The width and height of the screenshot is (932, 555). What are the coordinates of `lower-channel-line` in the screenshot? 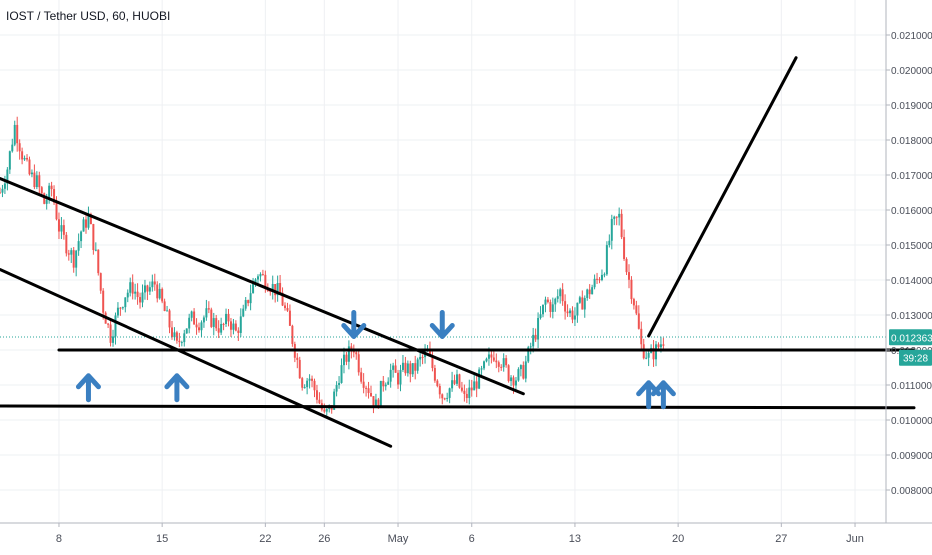 It's located at (196, 358).